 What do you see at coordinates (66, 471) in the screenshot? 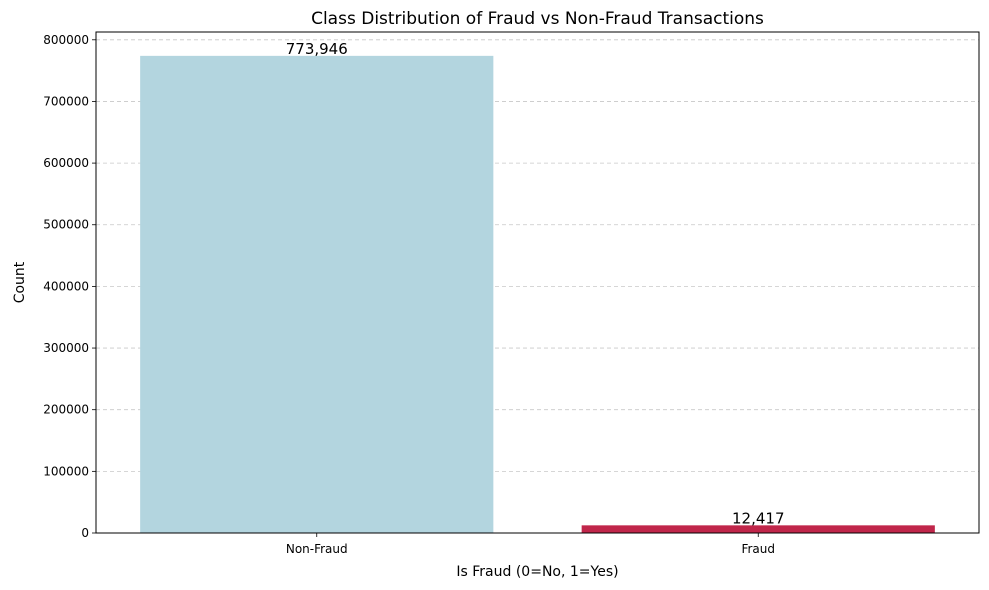
I see `y-tick-label: 100000` at bounding box center [66, 471].